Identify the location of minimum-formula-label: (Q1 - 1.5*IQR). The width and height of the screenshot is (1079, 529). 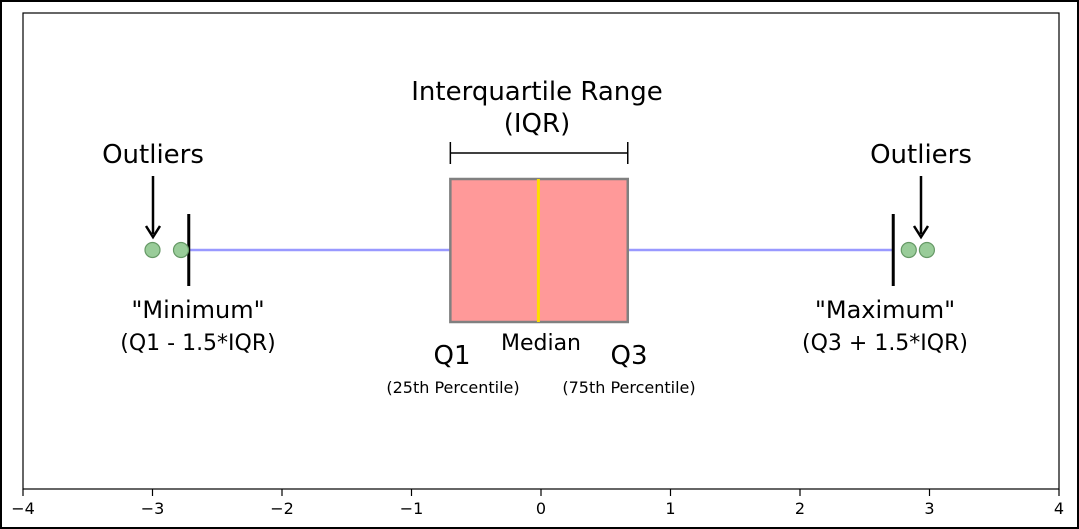
(197, 343).